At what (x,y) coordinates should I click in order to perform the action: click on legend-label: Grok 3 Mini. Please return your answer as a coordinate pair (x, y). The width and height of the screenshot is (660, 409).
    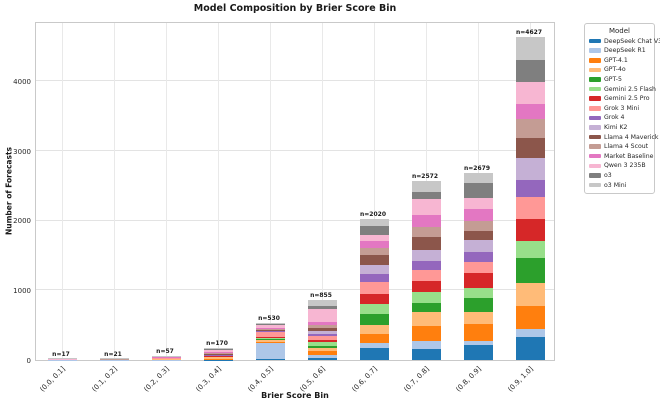
    Looking at the image, I should click on (622, 108).